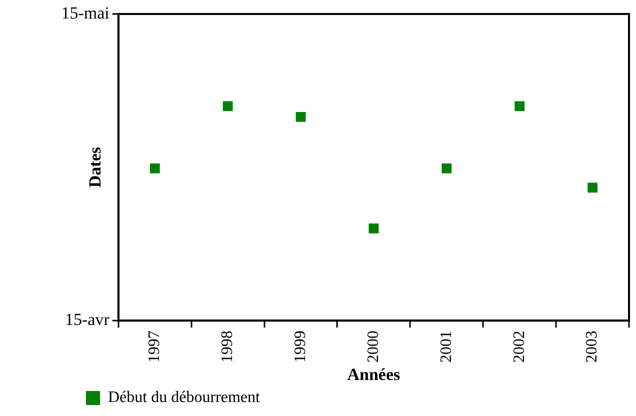 This screenshot has width=636, height=416. Describe the element at coordinates (300, 346) in the screenshot. I see `x-tick-label: 1999` at that location.